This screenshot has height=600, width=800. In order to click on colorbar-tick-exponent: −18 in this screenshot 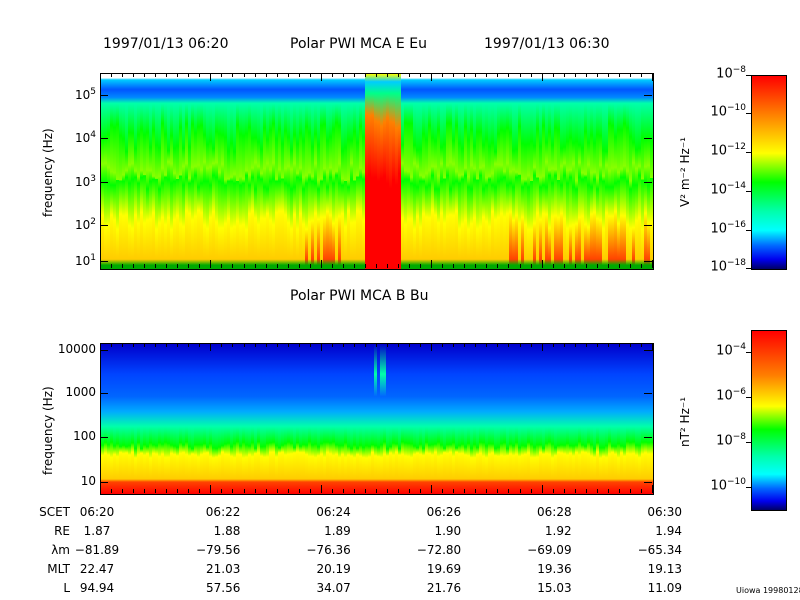, I will do `click(736, 263)`.